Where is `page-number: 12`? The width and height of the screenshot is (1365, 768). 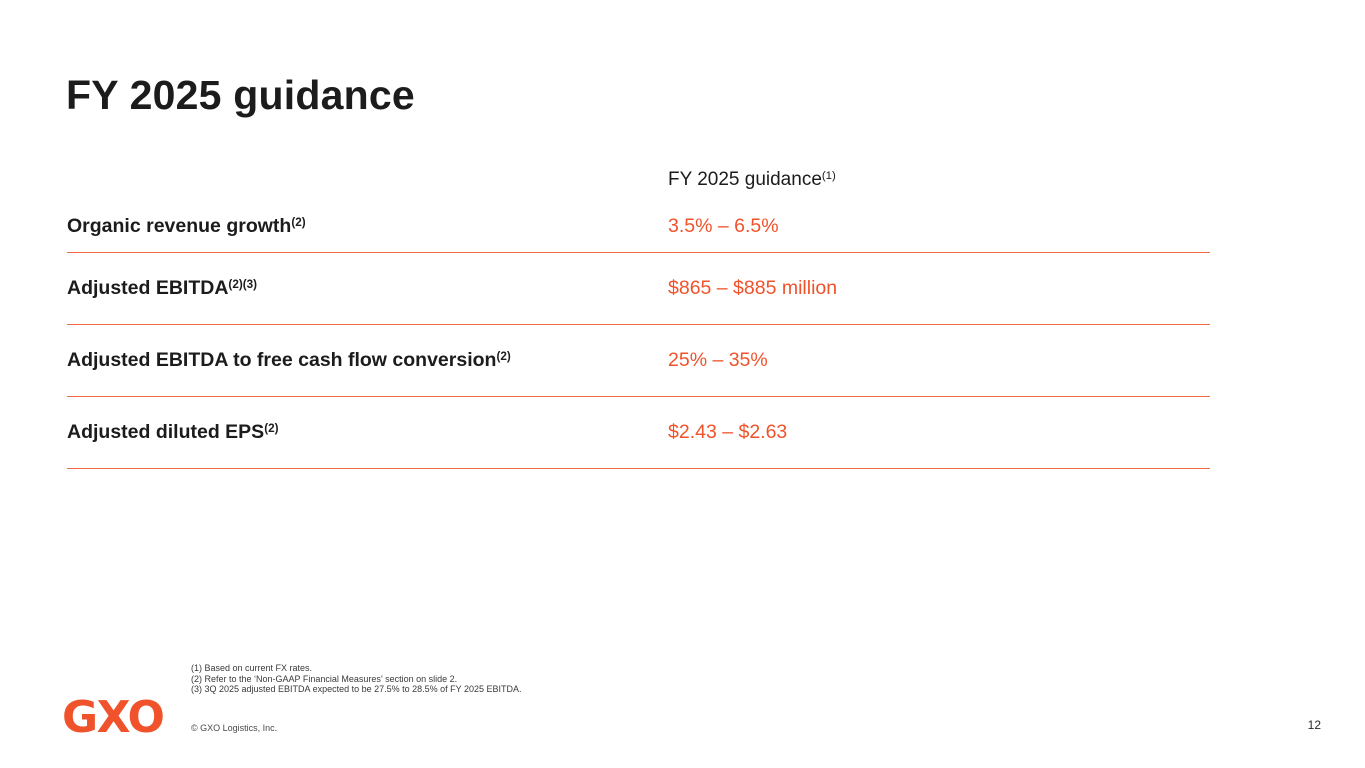
page-number: 12 is located at coordinates (1314, 725).